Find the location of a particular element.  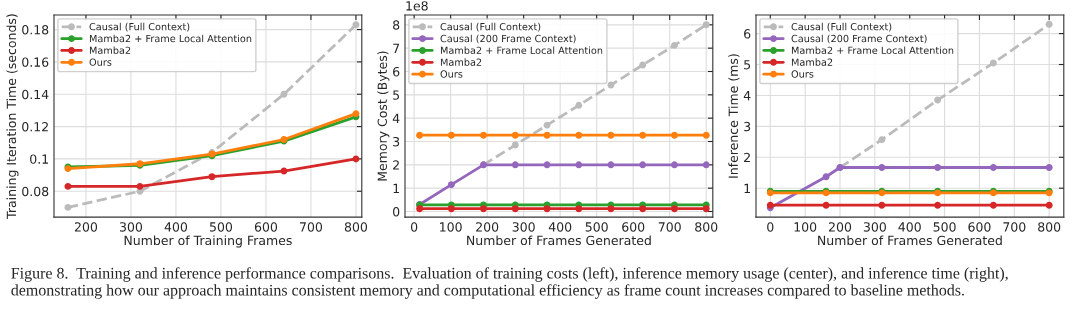

y-tick-label: 8 is located at coordinates (396, 25).